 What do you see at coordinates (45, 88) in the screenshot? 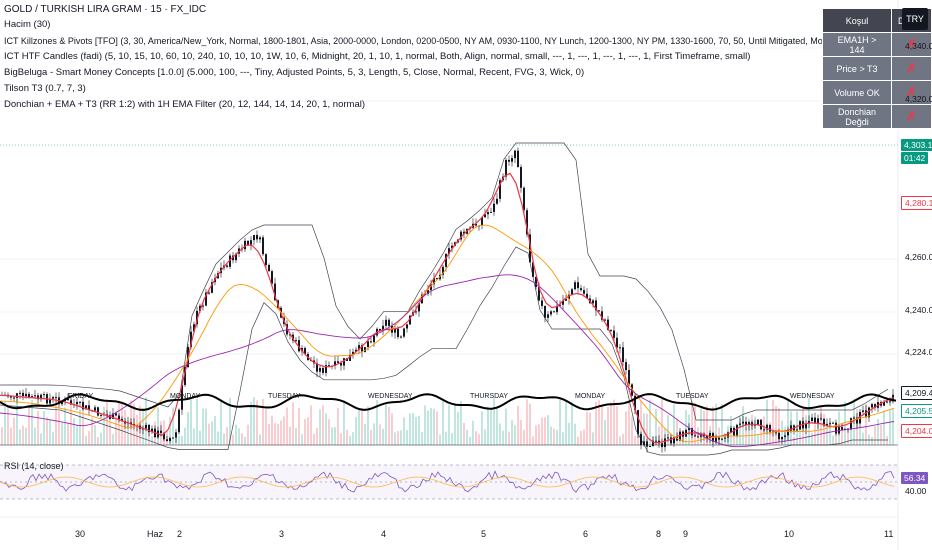
I see `indicator-tilson-t3: Tilson T3 (0.7, 7, 3)` at bounding box center [45, 88].